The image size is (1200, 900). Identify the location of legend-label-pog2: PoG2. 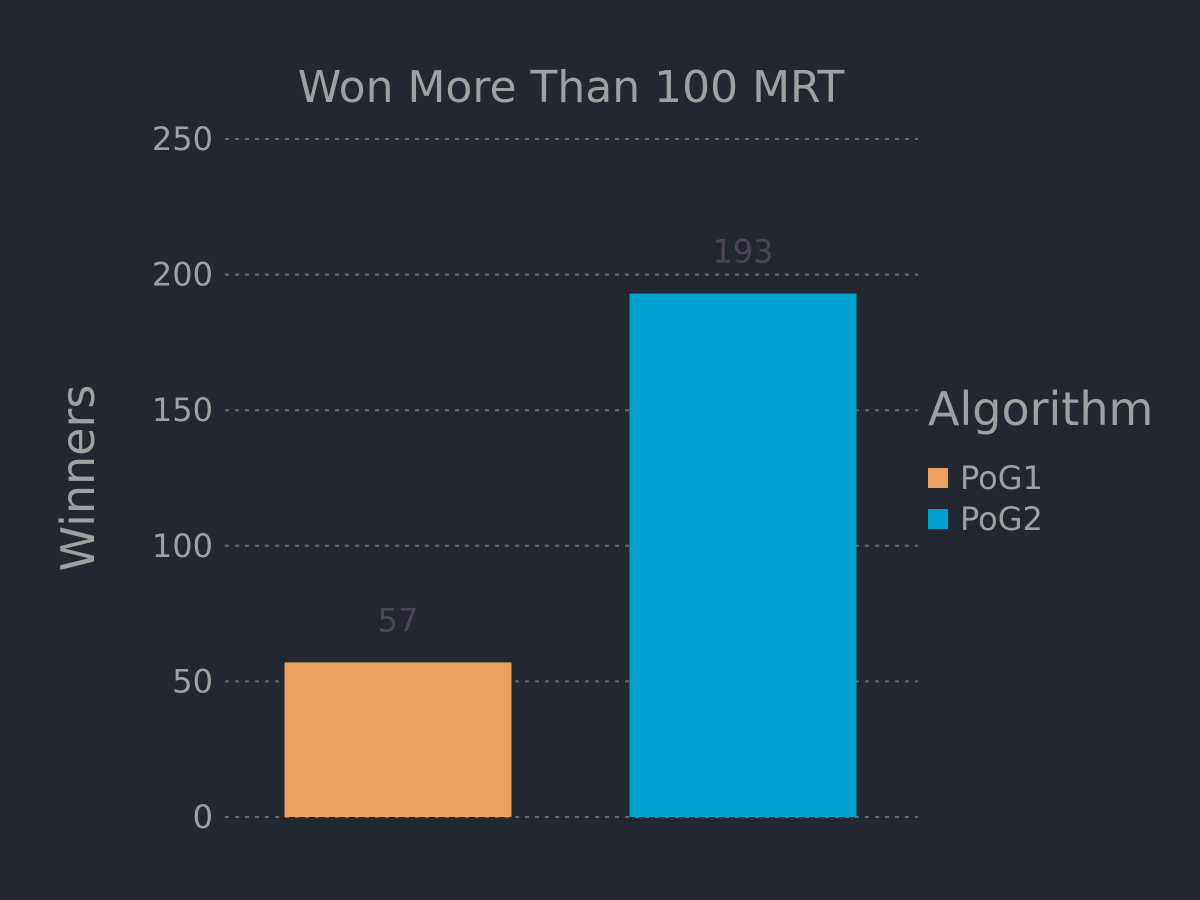
(1001, 519).